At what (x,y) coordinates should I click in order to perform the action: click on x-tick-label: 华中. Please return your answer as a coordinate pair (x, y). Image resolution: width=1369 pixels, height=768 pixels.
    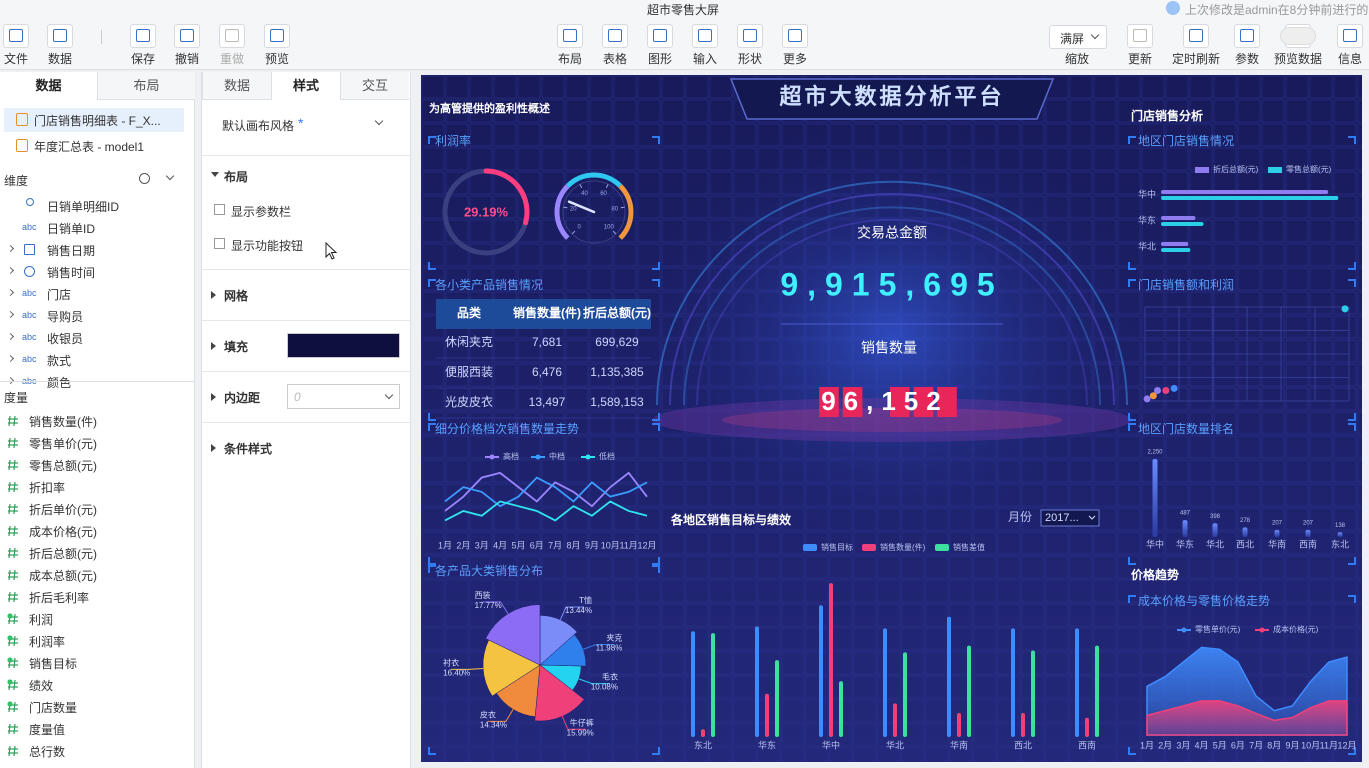
    Looking at the image, I should click on (1155, 543).